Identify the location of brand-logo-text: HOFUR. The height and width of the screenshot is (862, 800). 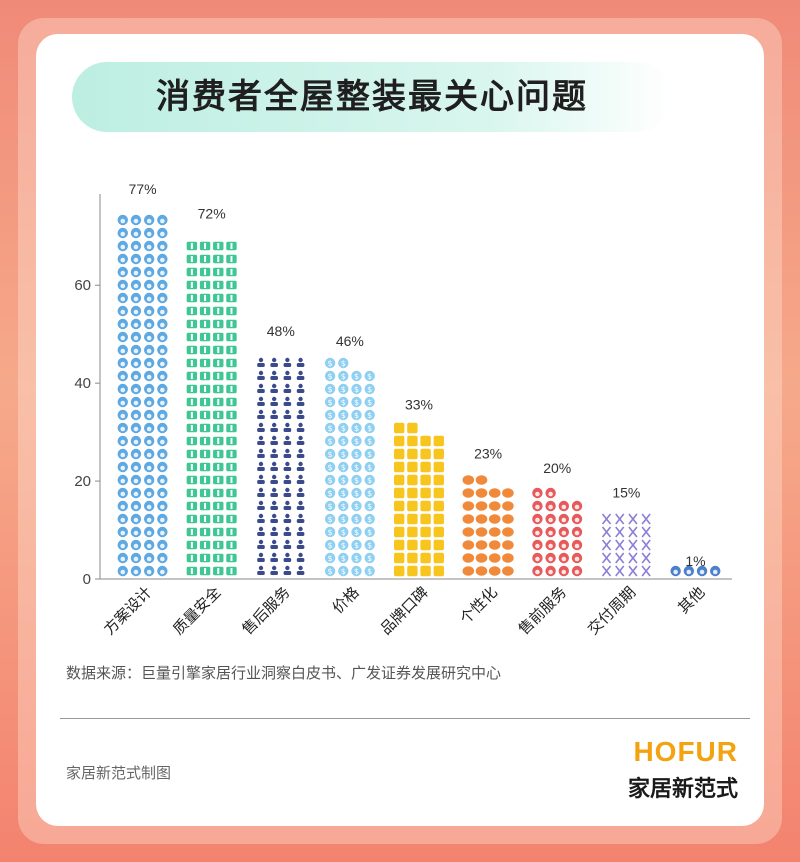
(685, 751).